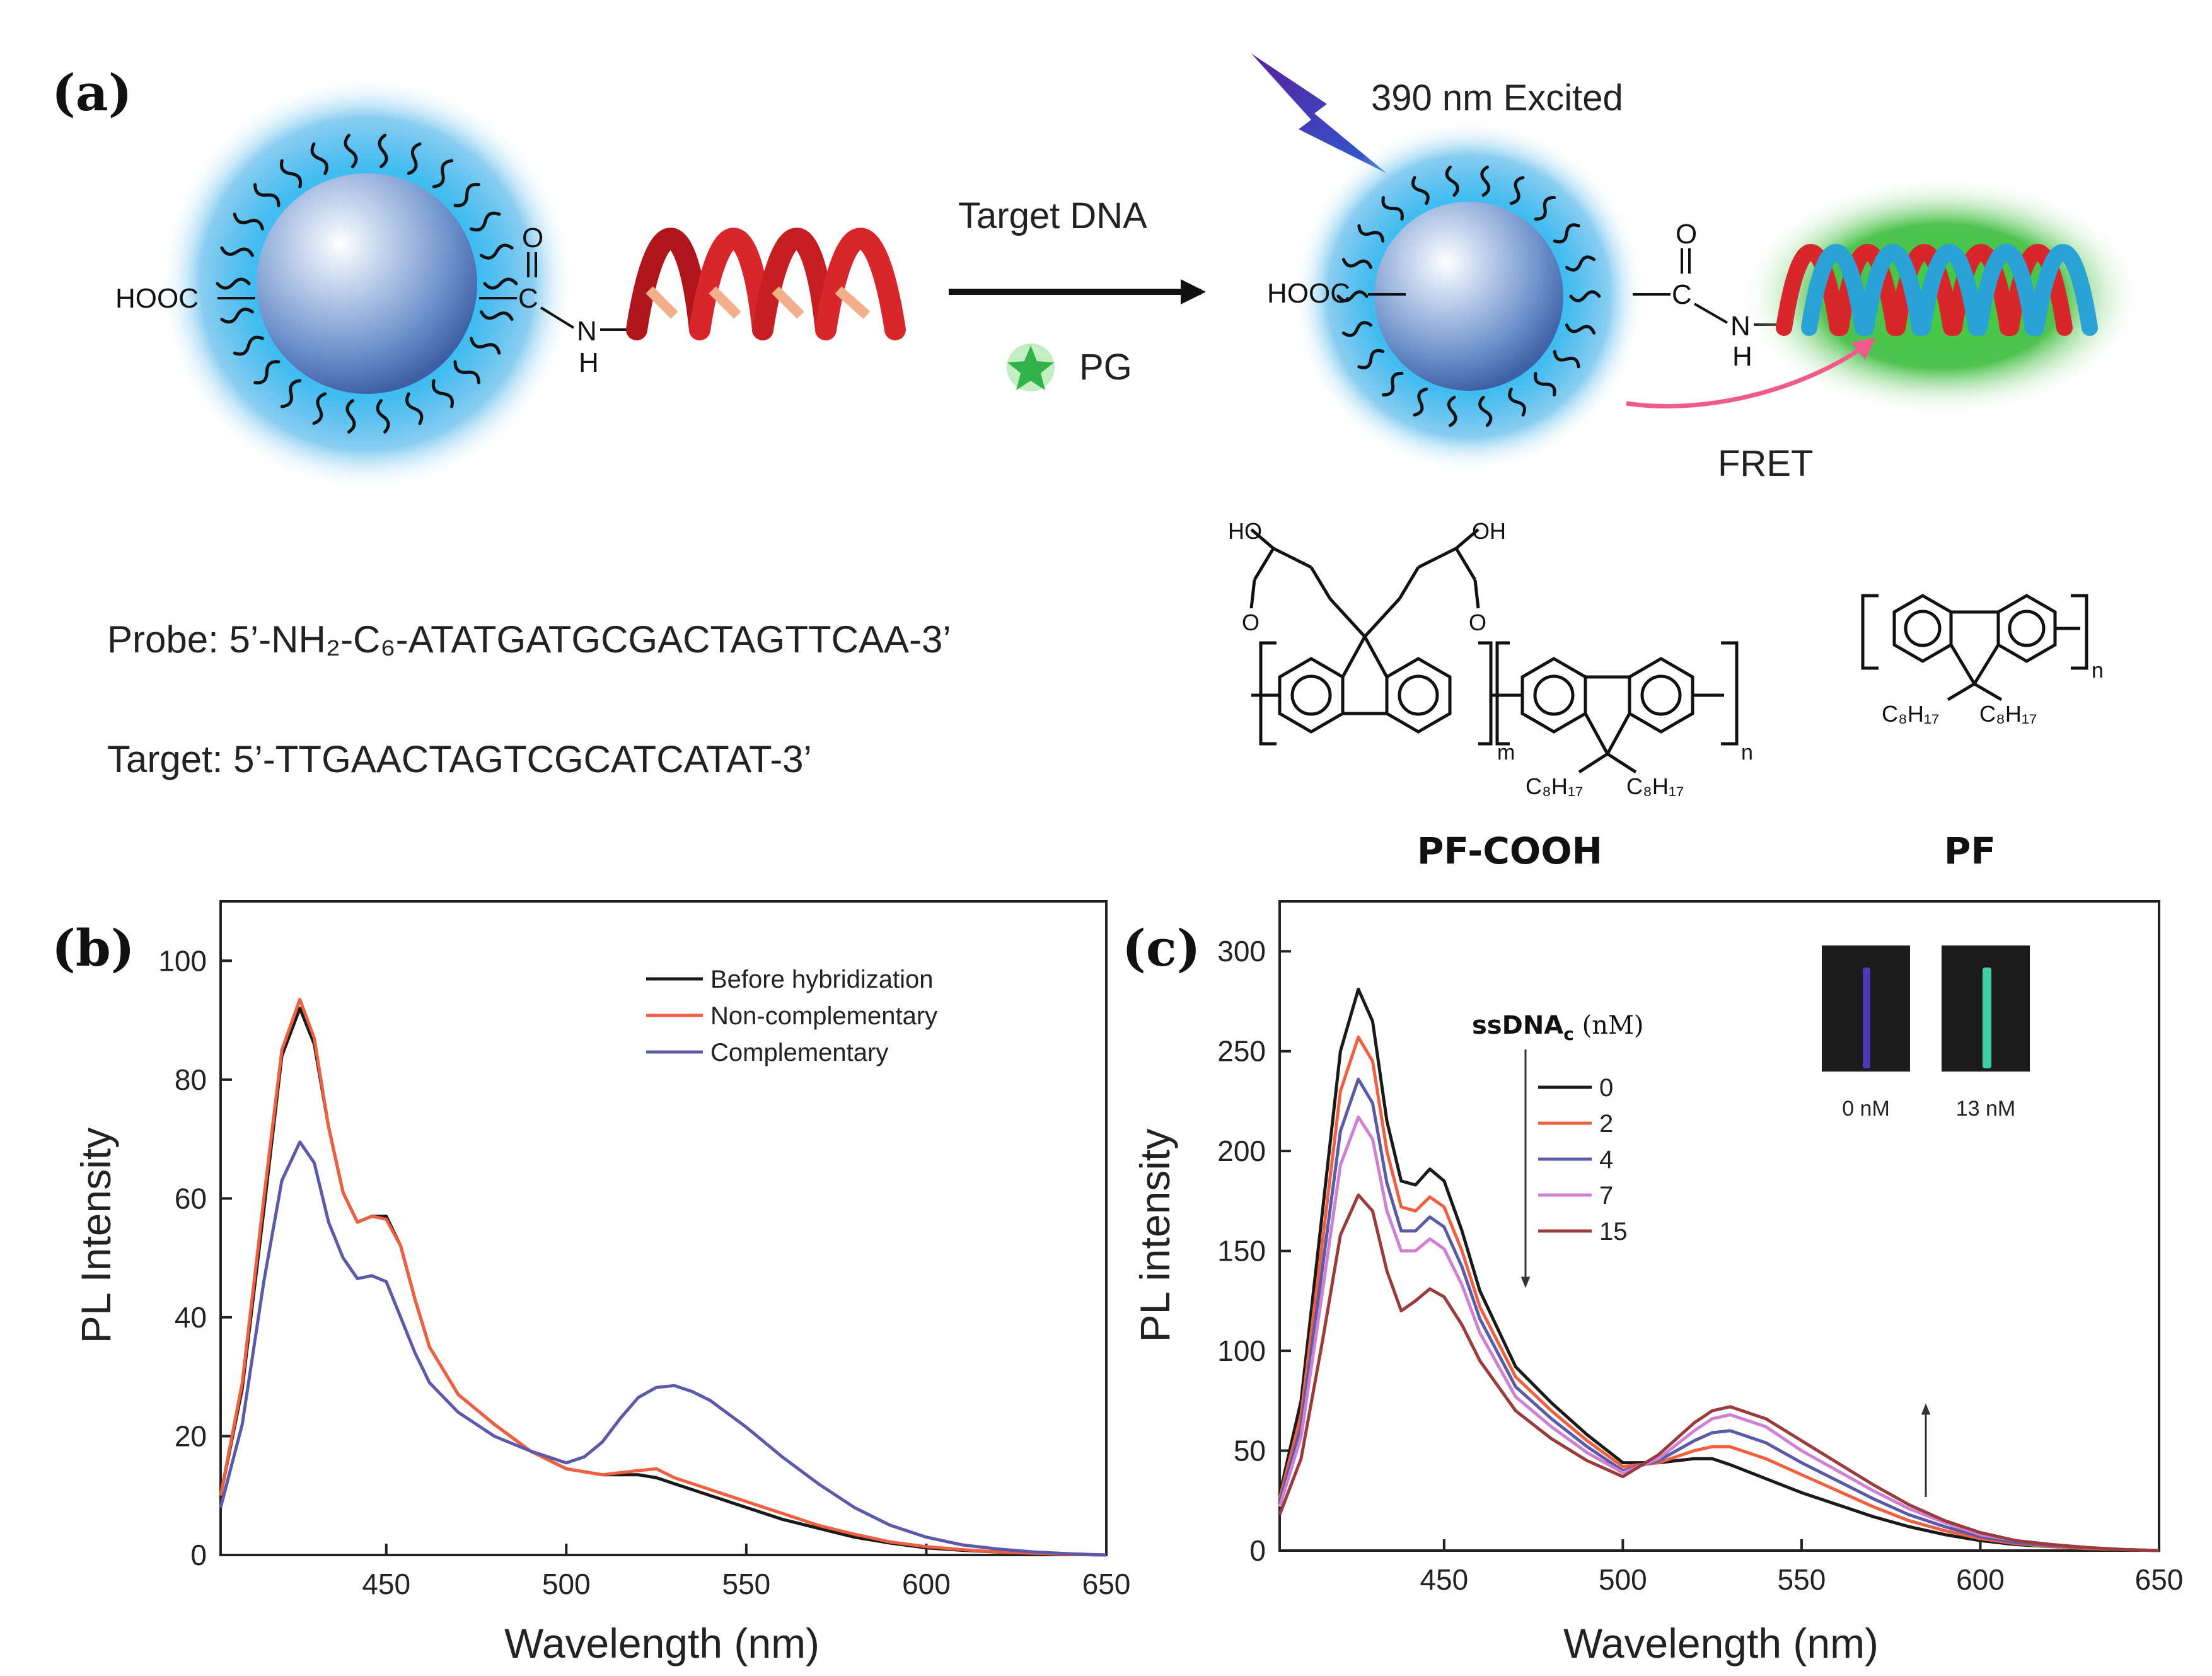  What do you see at coordinates (95, 1235) in the screenshot?
I see `y-axis-label: PL Intensity` at bounding box center [95, 1235].